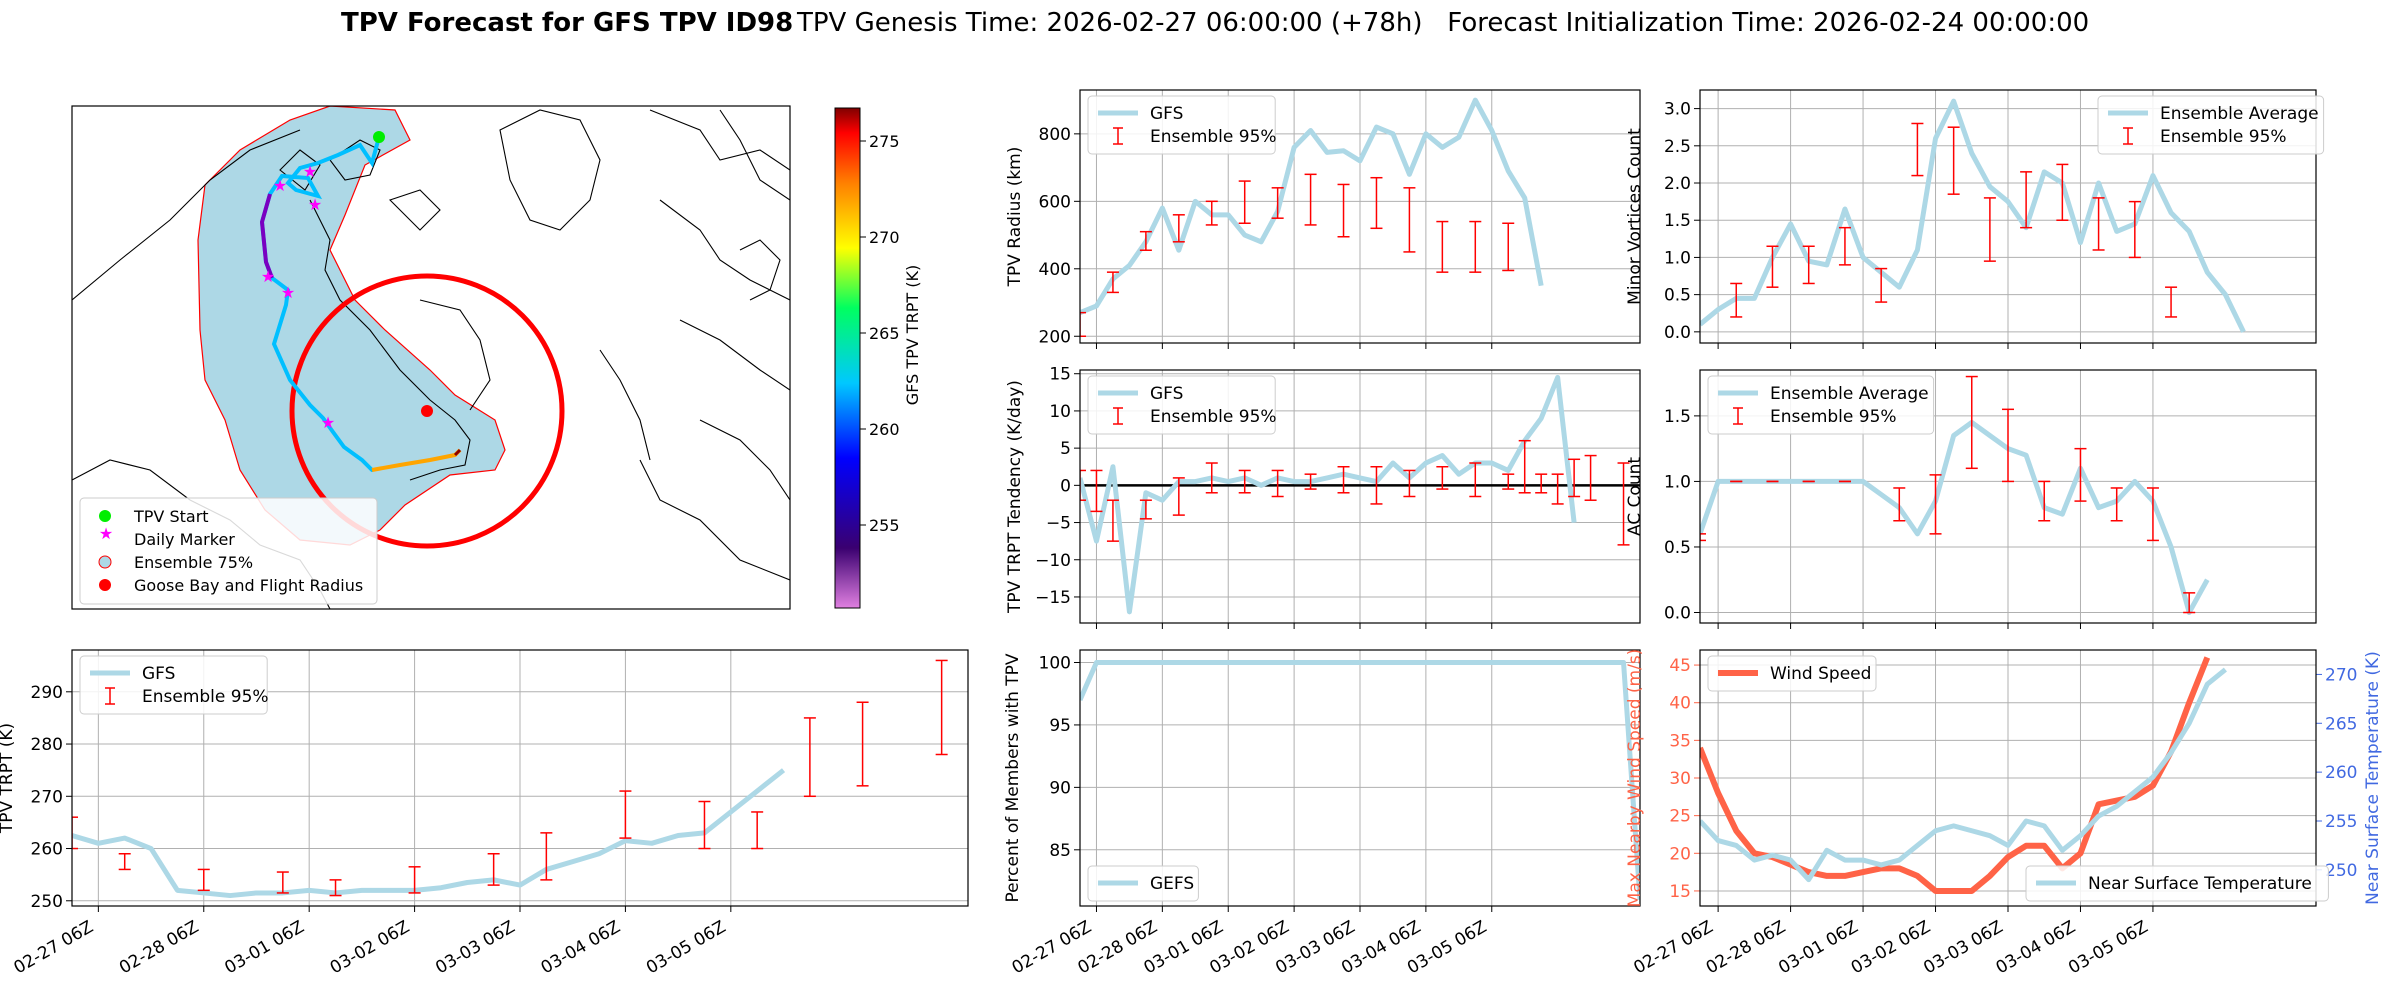 The height and width of the screenshot is (982, 2384). I want to click on colorbar-tick-label: 260, so click(884, 429).